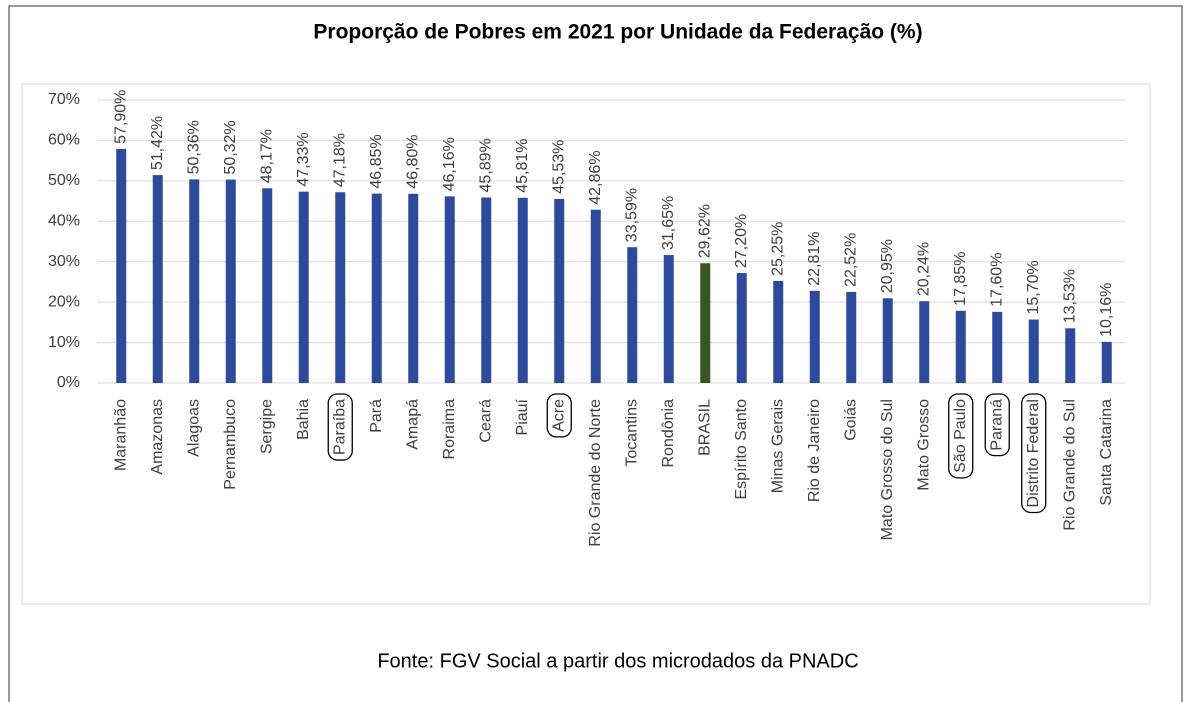 The image size is (1189, 702). What do you see at coordinates (230, 147) in the screenshot?
I see `value-label: 50,32%` at bounding box center [230, 147].